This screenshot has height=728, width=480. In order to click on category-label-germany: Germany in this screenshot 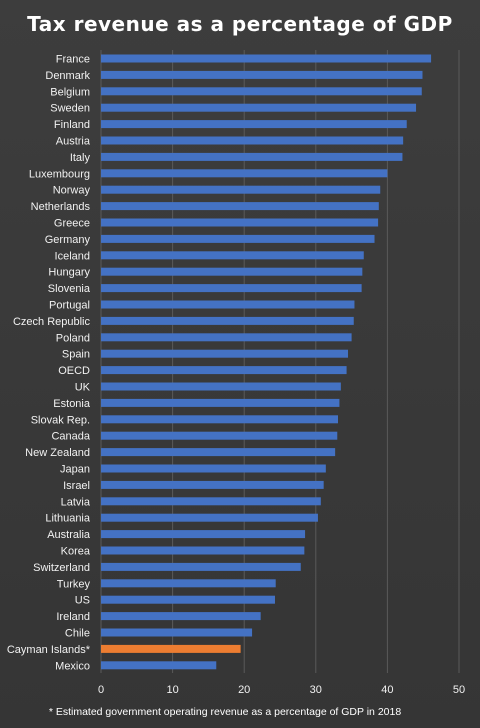, I will do `click(68, 240)`.